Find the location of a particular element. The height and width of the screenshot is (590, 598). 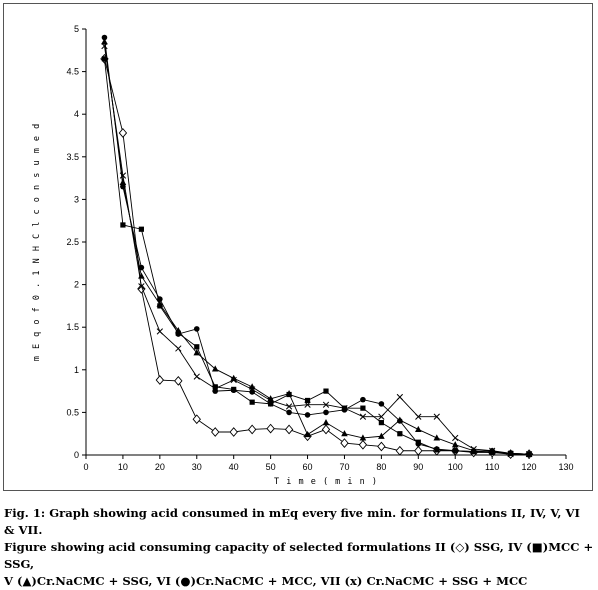

x-tick-label: 120 is located at coordinates (529, 467).